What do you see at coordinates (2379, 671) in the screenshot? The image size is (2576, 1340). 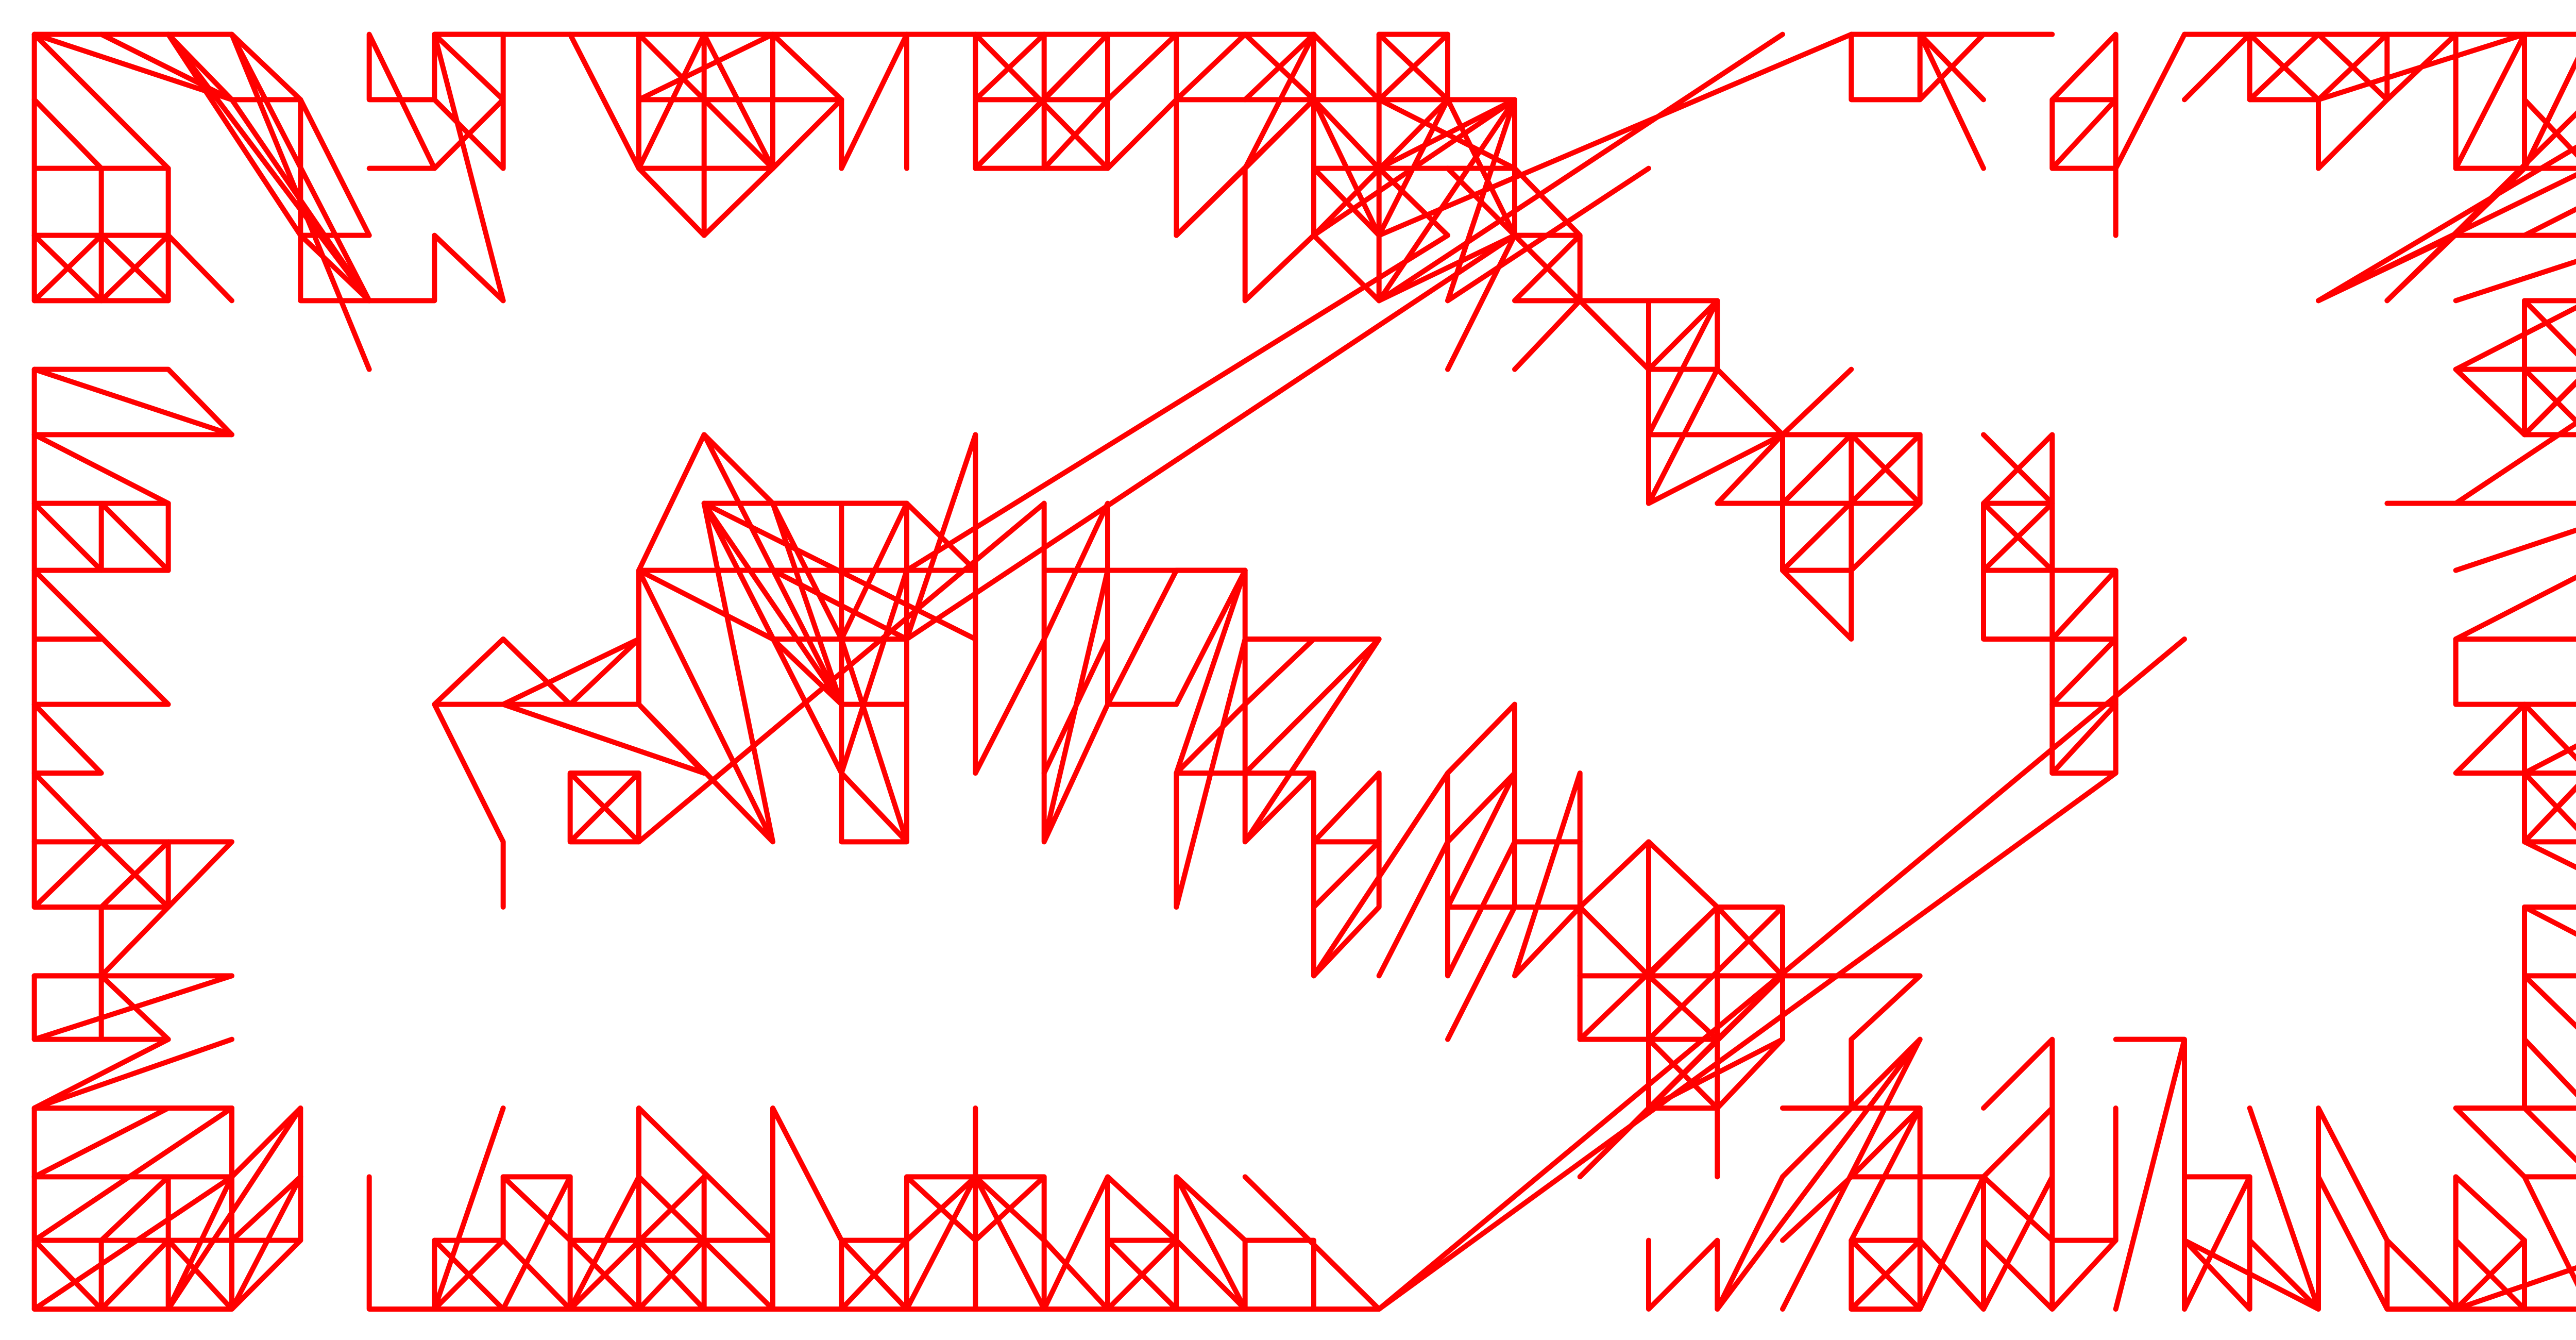 I see `right-edge-cluster` at bounding box center [2379, 671].